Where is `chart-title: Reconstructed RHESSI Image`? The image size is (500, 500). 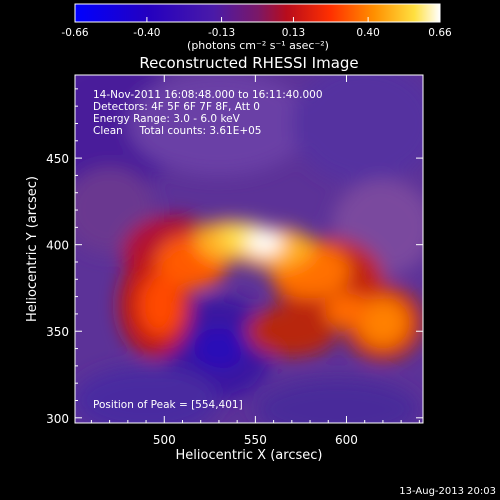 chart-title: Reconstructed RHESSI Image is located at coordinates (248, 63).